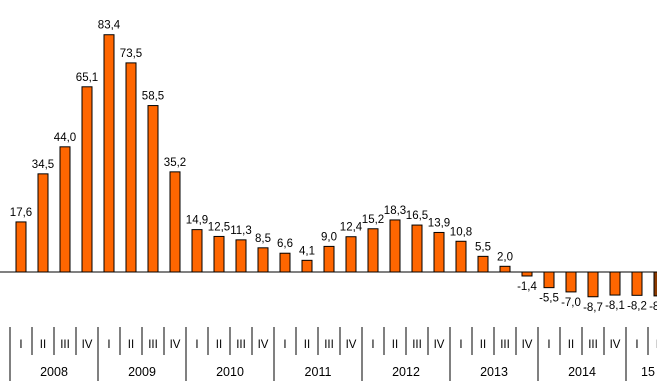  I want to click on year-tick-label: 2009, so click(142, 372).